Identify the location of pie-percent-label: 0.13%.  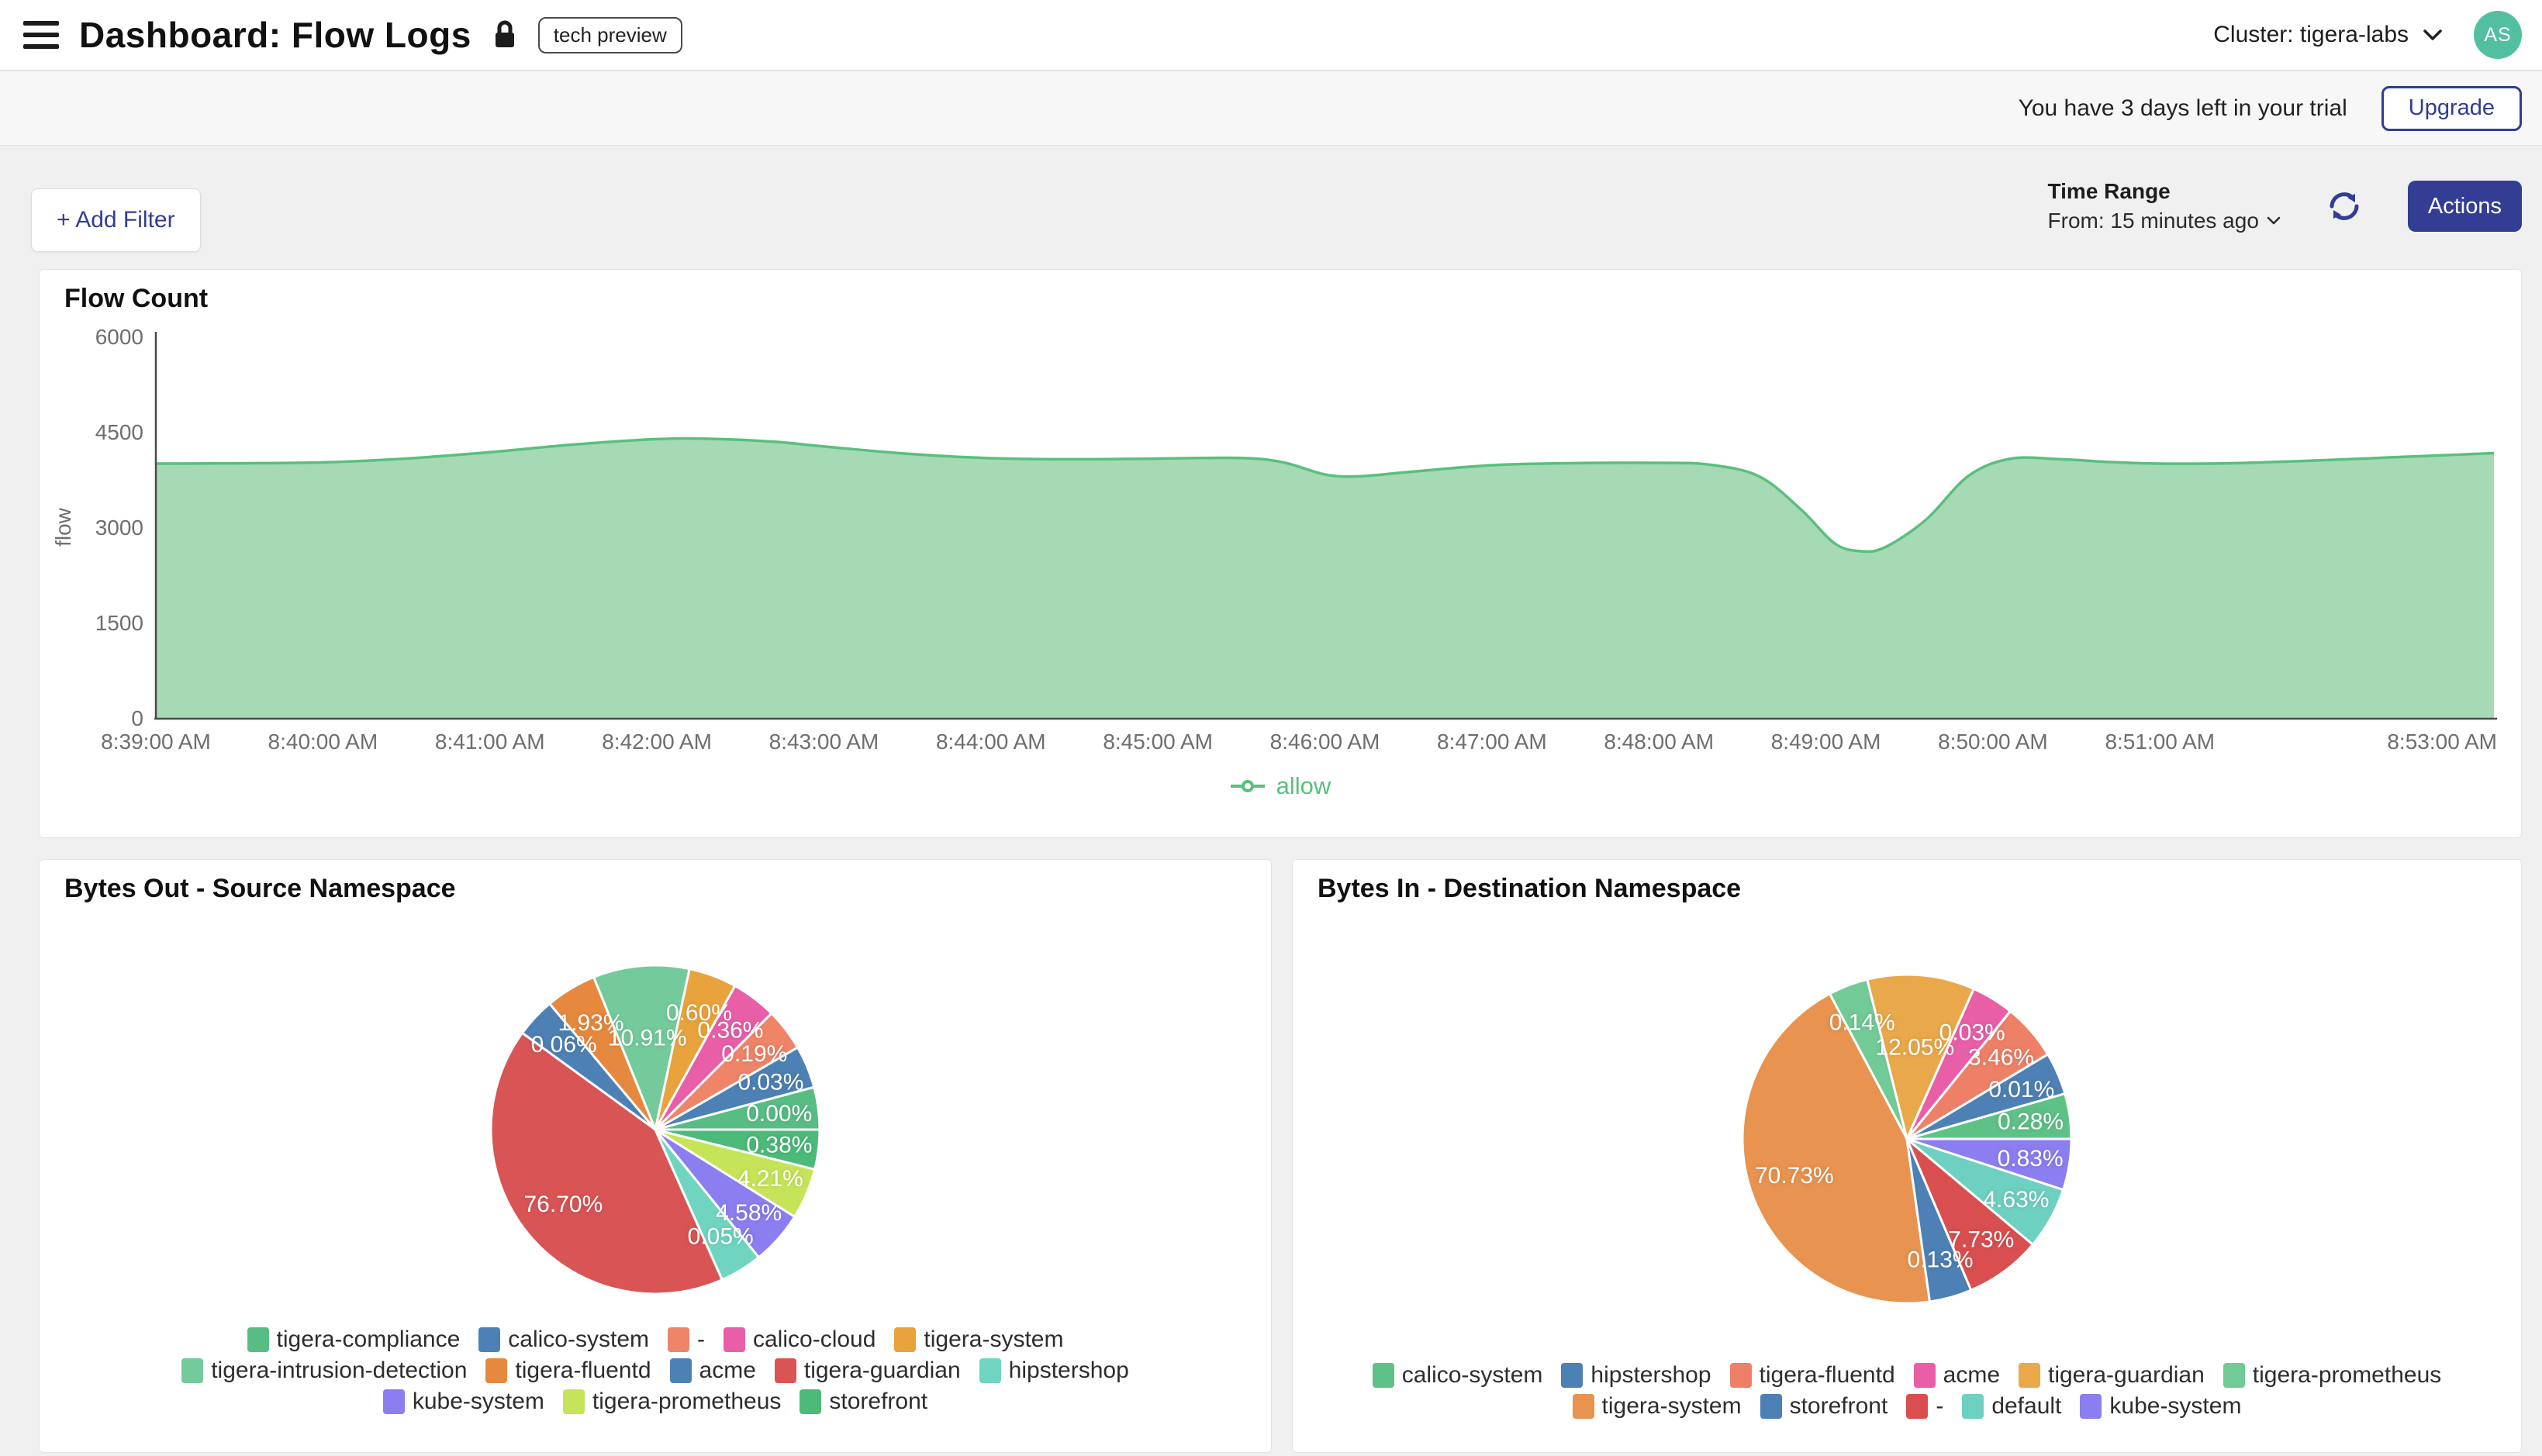
(1941, 1259).